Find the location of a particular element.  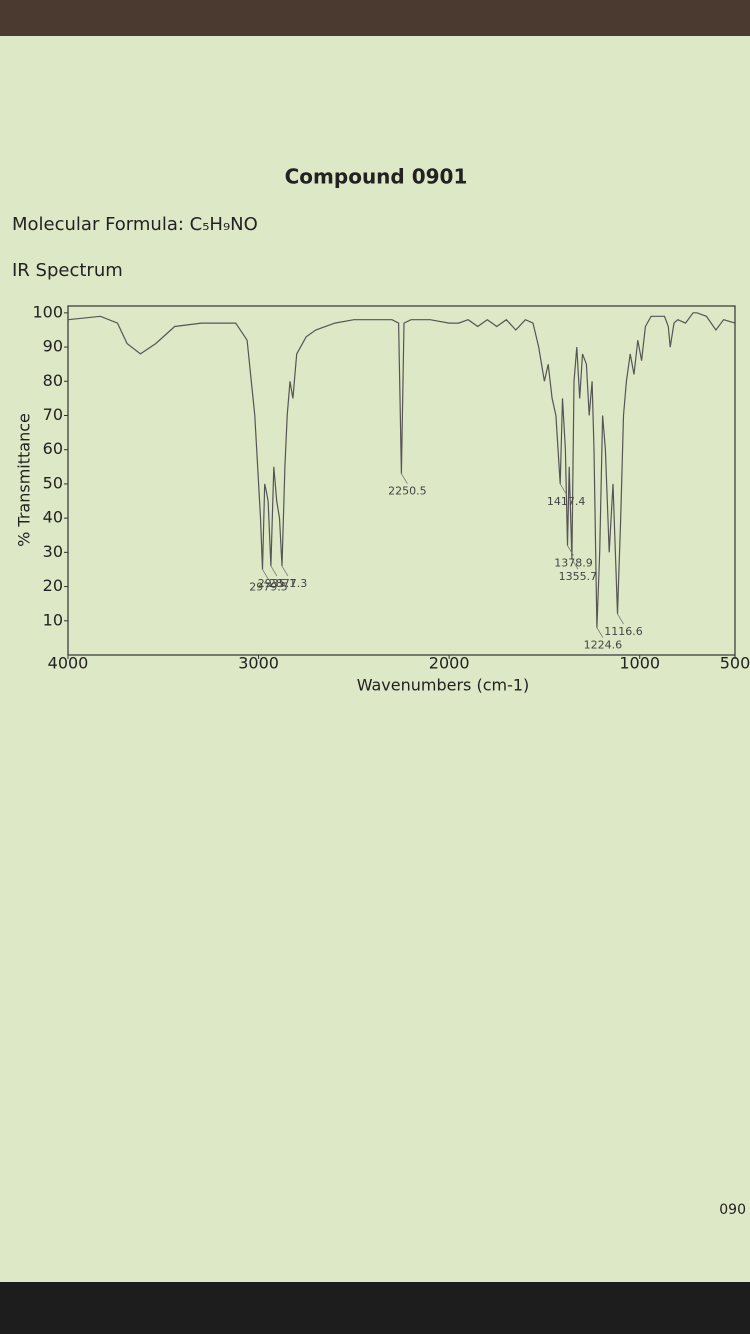

x-tick-label: 2000 is located at coordinates (449, 663).